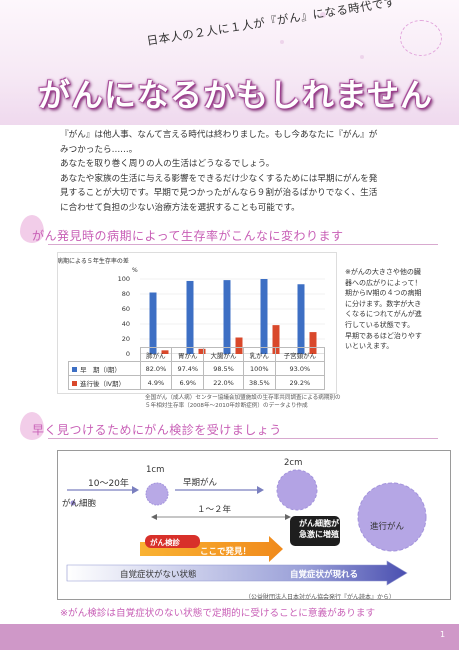 The image size is (459, 650). Describe the element at coordinates (219, 193) in the screenshot. I see `intro-line: 見することが大切です。早期で見つかったがんなら９割が治るばかりでなく、生活` at that location.